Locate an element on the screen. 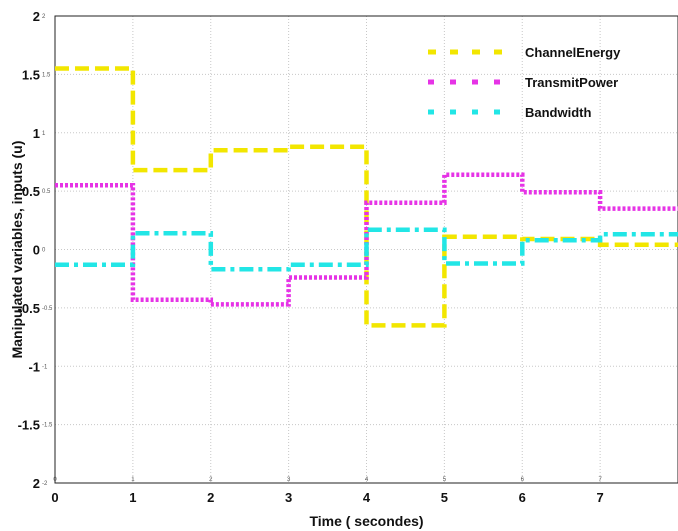 The height and width of the screenshot is (531, 678). x-tick-minor-label: 1 is located at coordinates (133, 480).